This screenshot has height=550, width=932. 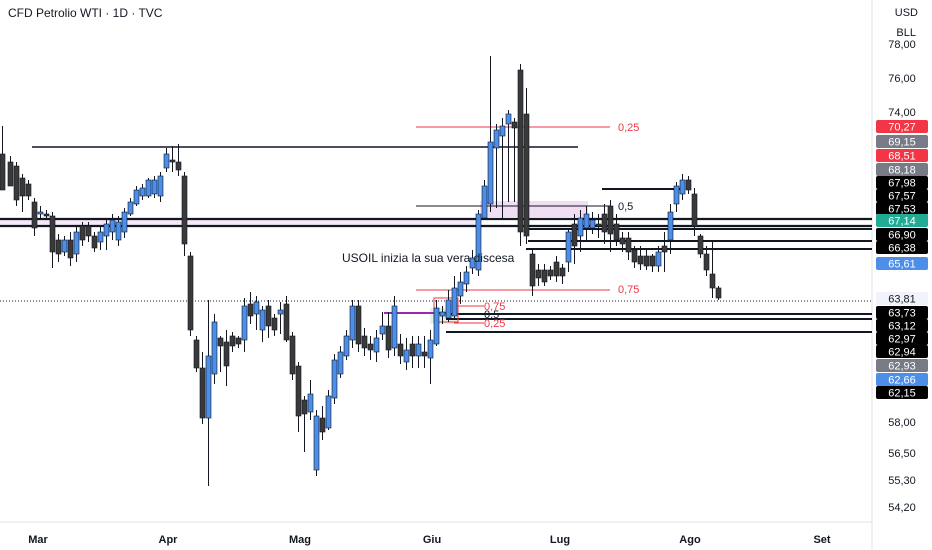 I want to click on price-label-text: 66,90, so click(x=902, y=236).